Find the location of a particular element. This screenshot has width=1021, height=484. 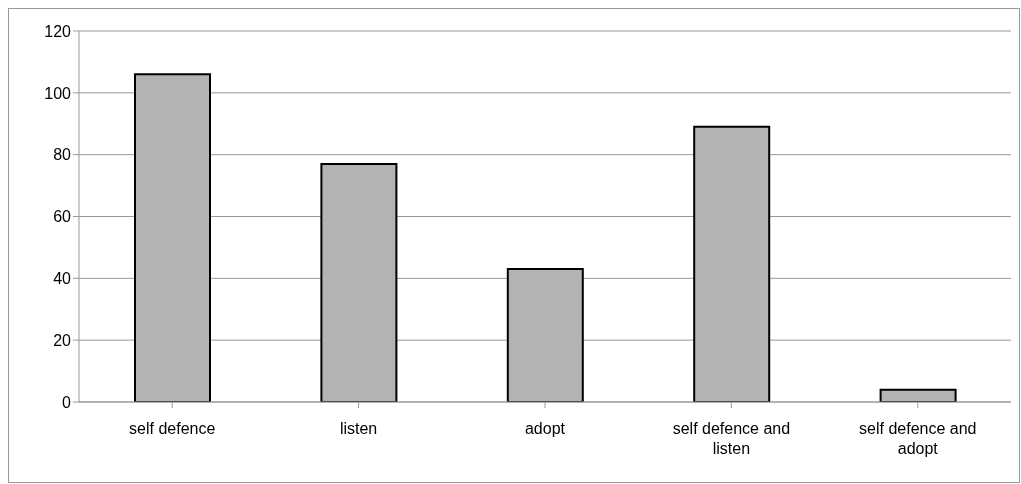

y-tick-label: 100 is located at coordinates (58, 93).